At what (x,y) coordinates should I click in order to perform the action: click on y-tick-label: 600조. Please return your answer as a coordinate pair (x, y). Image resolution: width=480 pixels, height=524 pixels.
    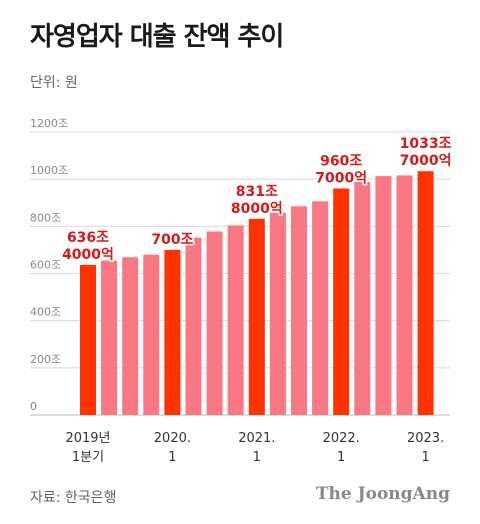
    Looking at the image, I should click on (45, 265).